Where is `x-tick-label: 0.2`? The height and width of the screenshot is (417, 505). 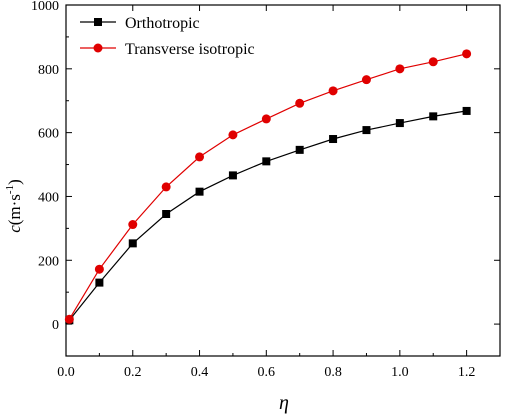 x-tick-label: 0.2 is located at coordinates (133, 372).